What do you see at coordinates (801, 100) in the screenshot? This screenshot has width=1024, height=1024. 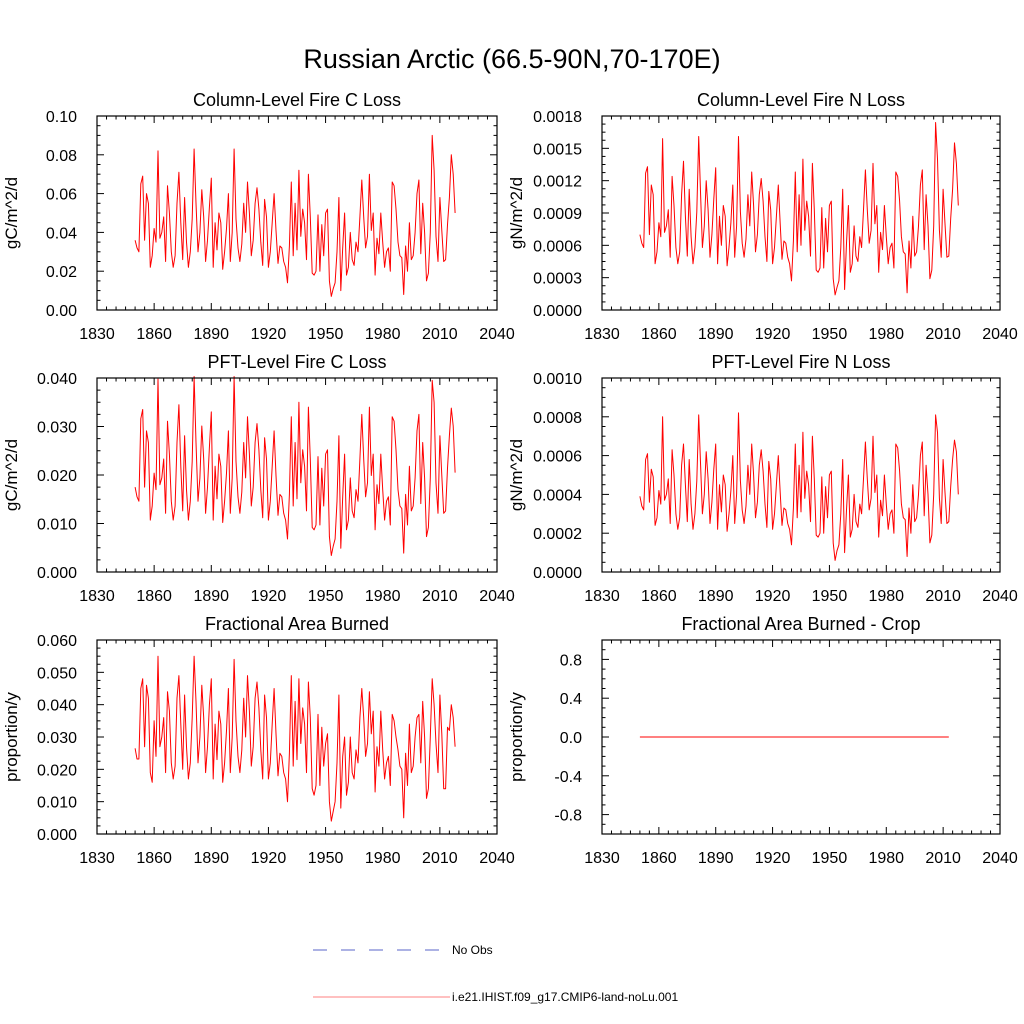 I see `panel-title: Column-Level Fire N Loss` at bounding box center [801, 100].